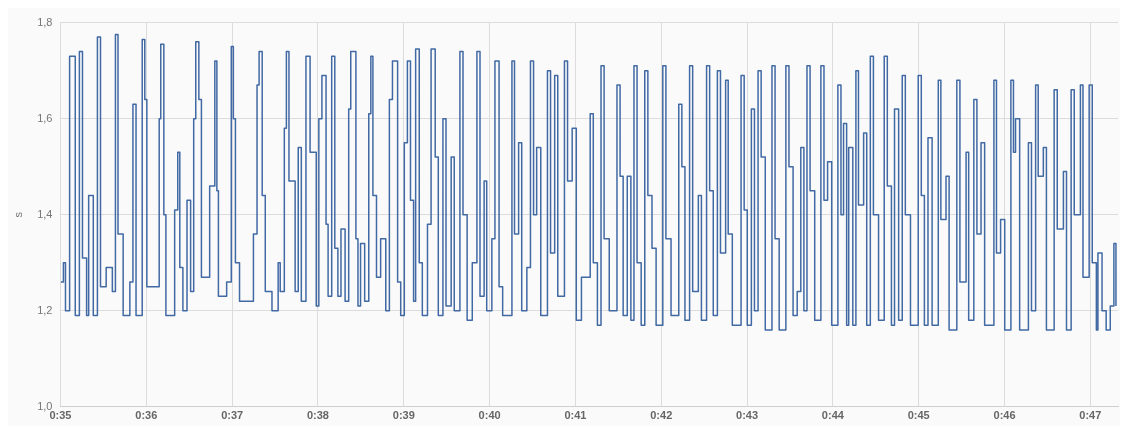 The width and height of the screenshot is (1128, 434). Describe the element at coordinates (833, 415) in the screenshot. I see `x-tick-label: 0:44` at that location.